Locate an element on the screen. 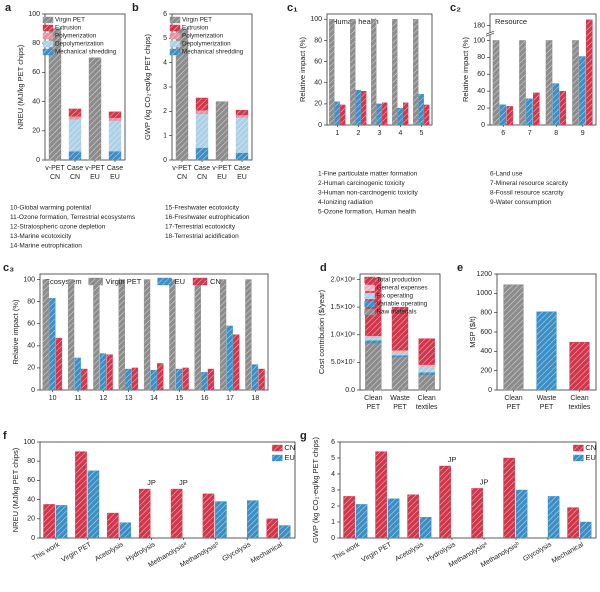 The image size is (600, 592). legend-label: Total production is located at coordinates (399, 280).